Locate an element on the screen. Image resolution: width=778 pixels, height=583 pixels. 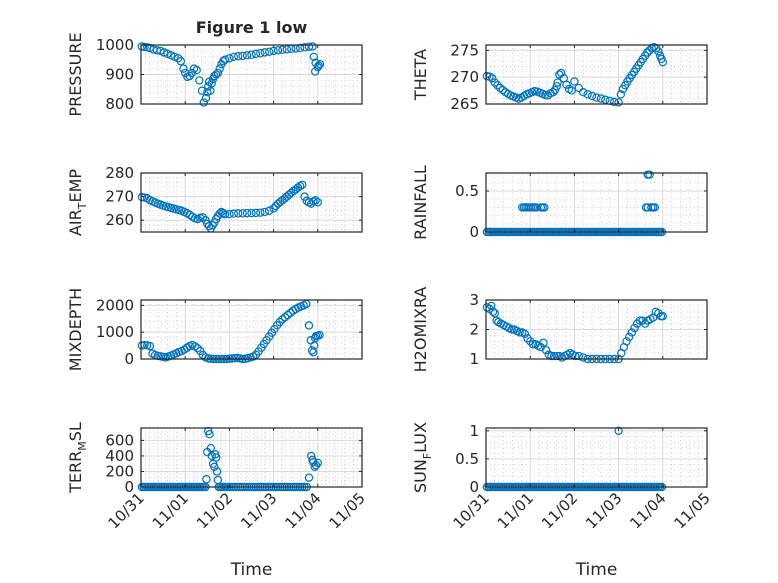
subplot-mixdepth: 0 1000 2000 MIXDEPTH is located at coordinates (214, 329).